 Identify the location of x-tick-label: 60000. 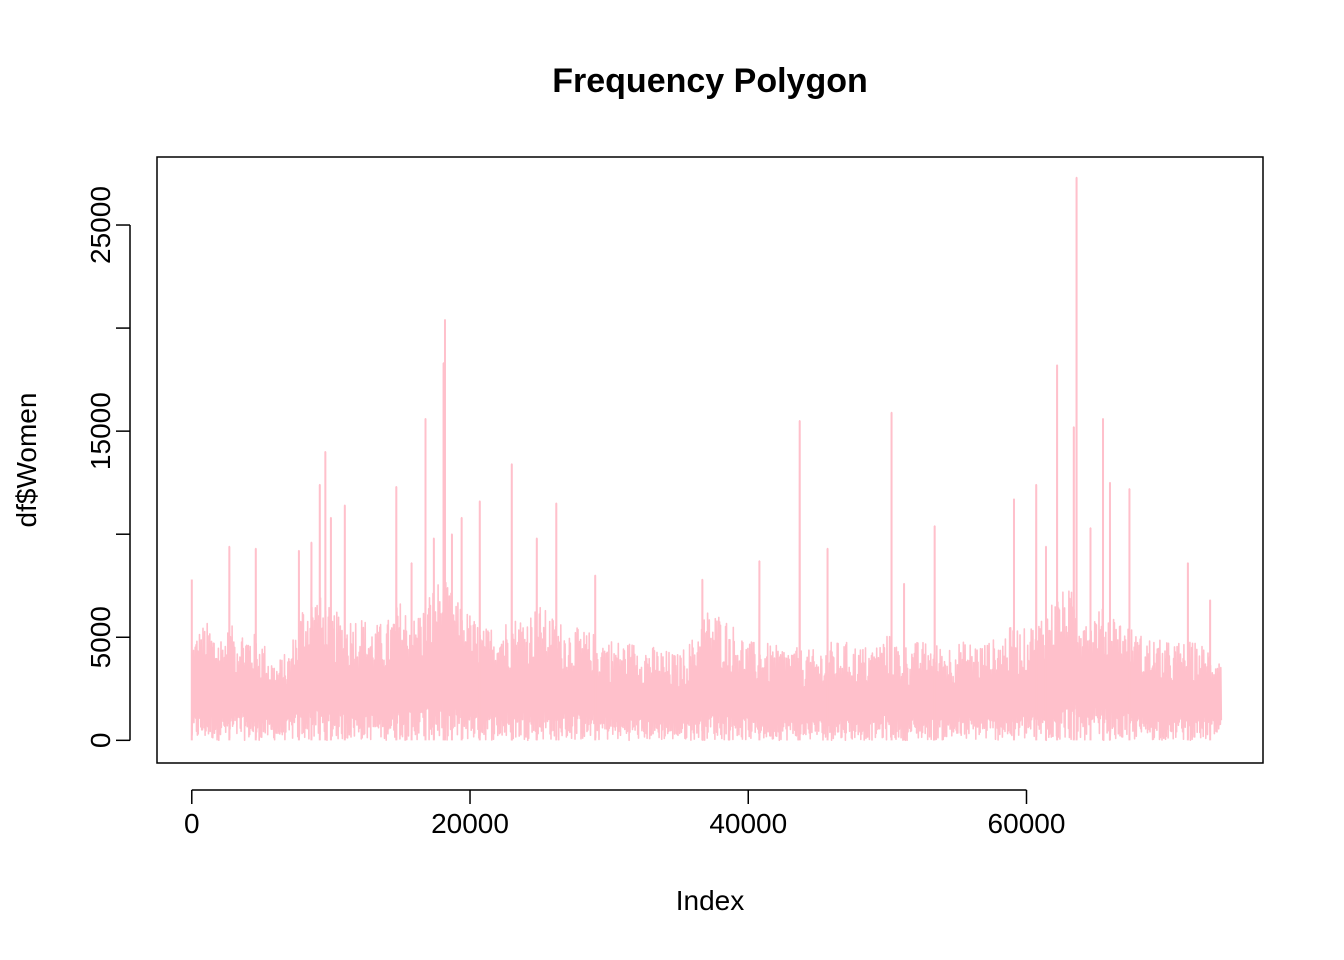
(1027, 823).